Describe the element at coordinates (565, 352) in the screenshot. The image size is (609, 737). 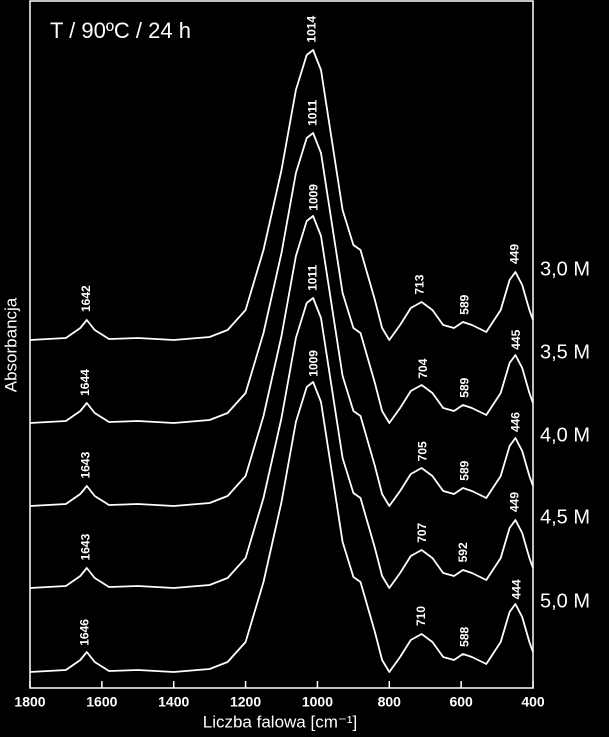
I see `series-label: 3,5 M` at that location.